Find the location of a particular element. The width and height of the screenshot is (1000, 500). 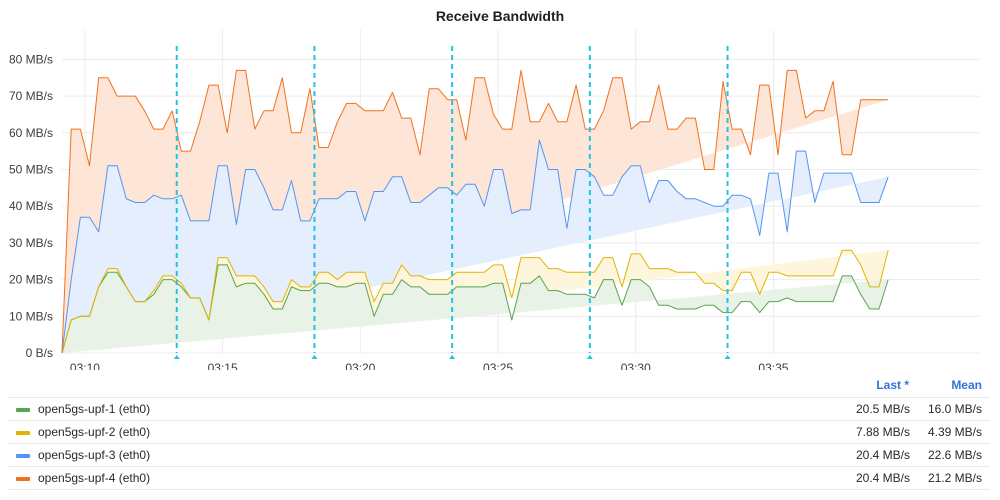

x-tick-label: 03:25 is located at coordinates (498, 365).